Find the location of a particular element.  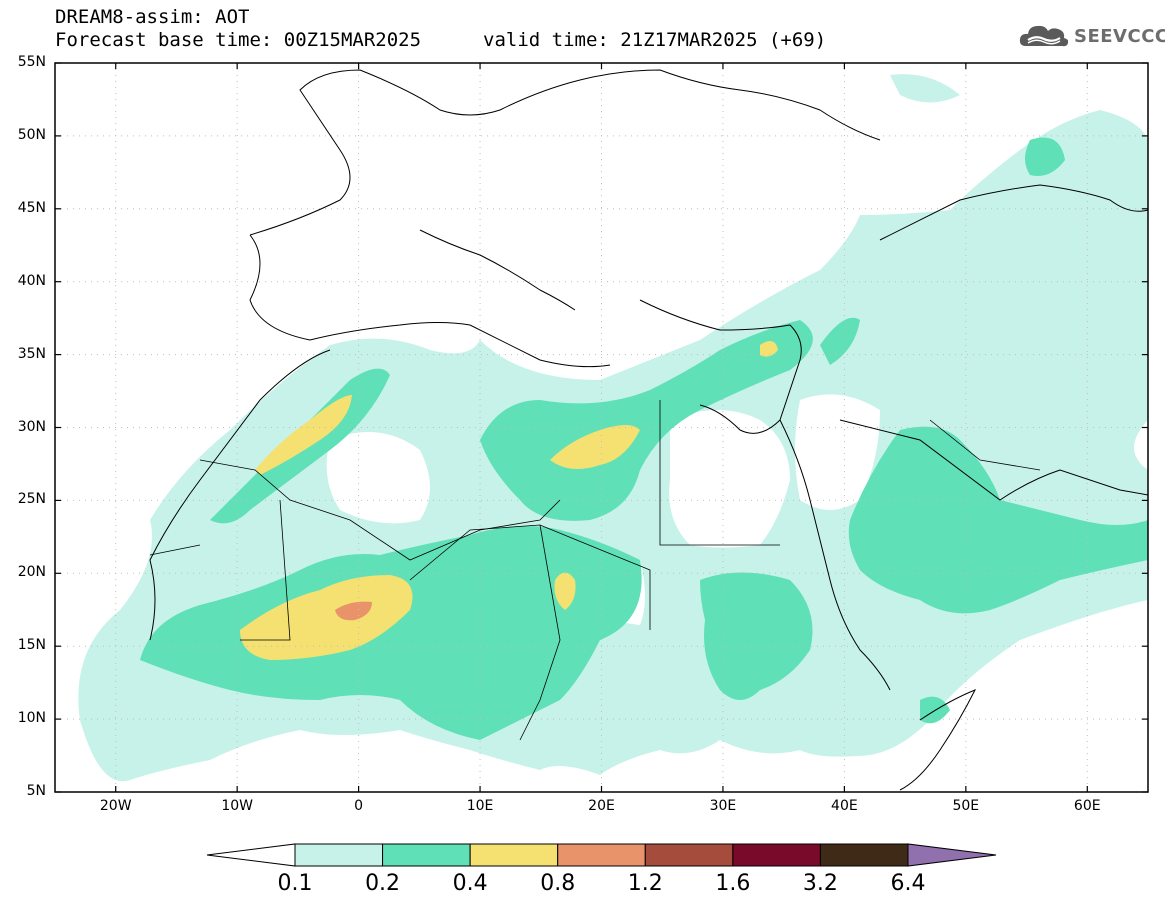

colorbar-level-label: 0.2 is located at coordinates (383, 883).